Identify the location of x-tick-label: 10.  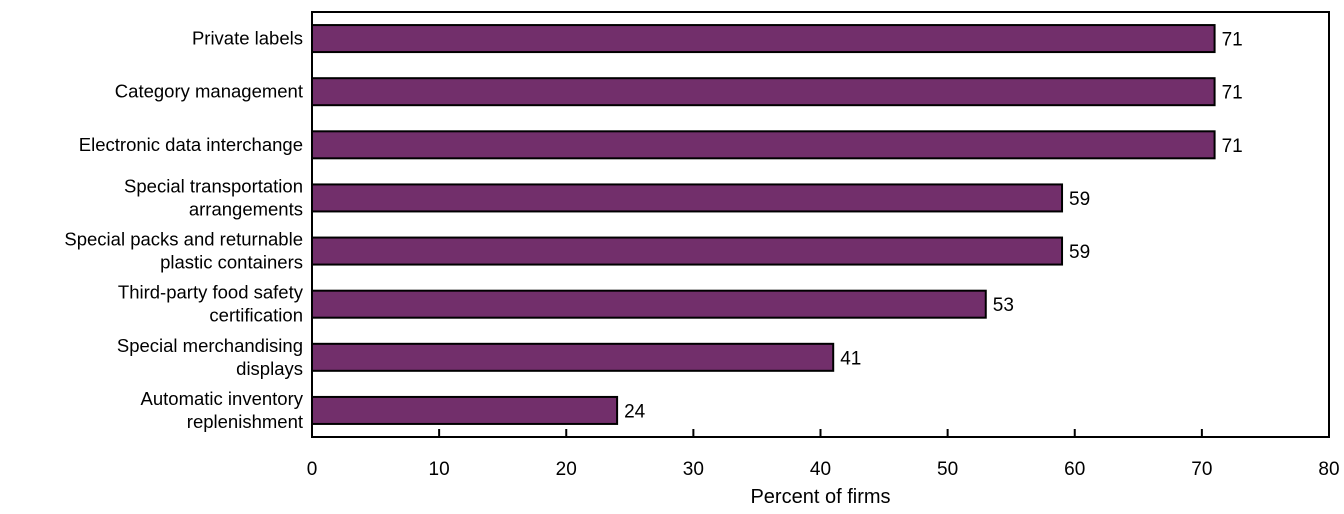
(439, 469).